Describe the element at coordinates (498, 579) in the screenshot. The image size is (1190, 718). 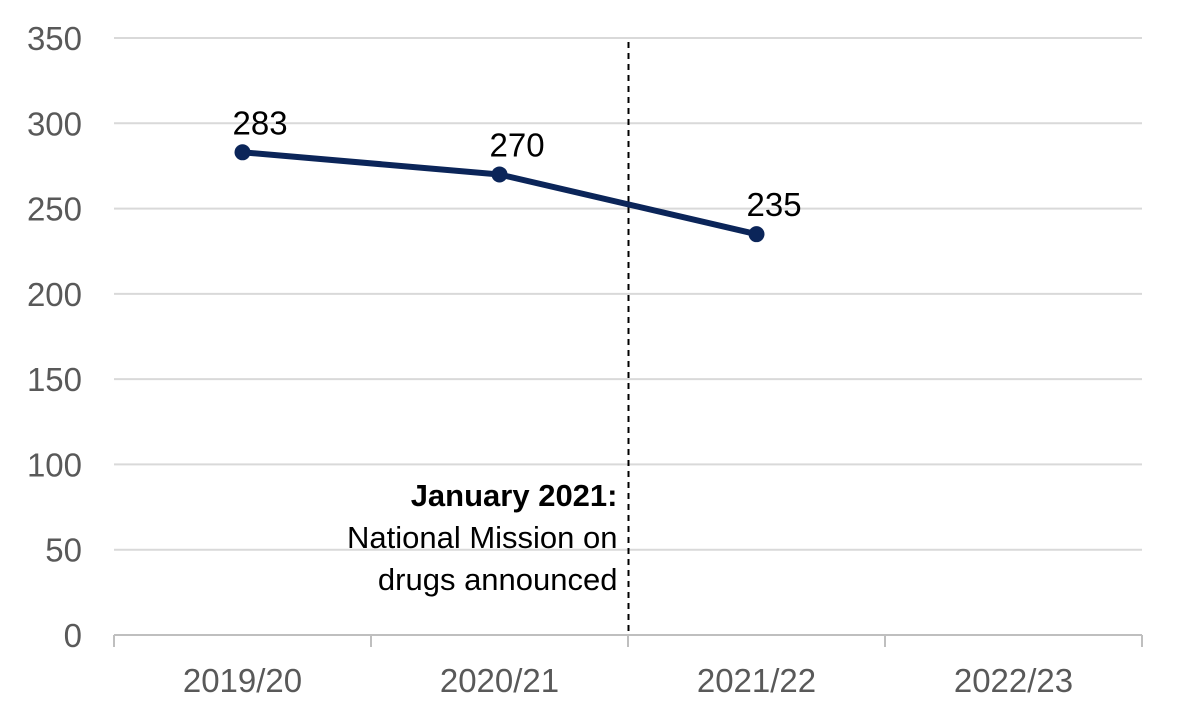
I see `annotation-text-line-2: drugs announced` at that location.